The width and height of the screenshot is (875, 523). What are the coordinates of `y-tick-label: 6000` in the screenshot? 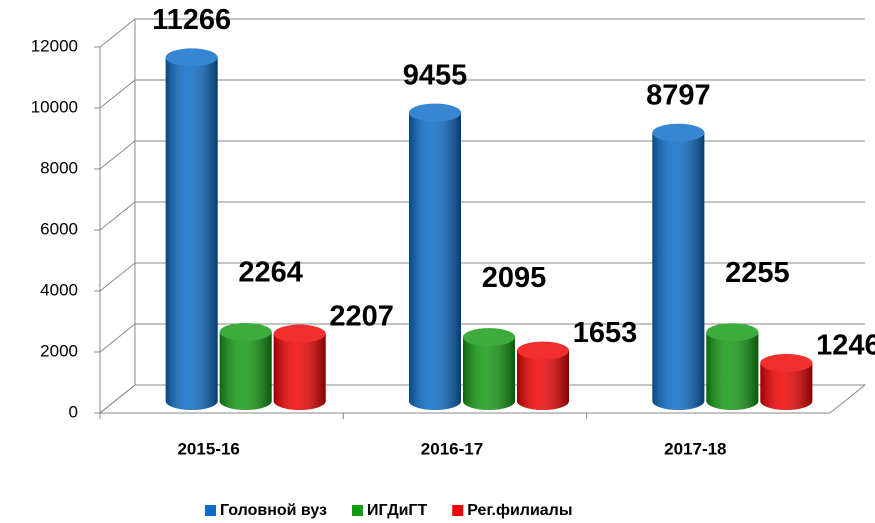 It's located at (59, 228).